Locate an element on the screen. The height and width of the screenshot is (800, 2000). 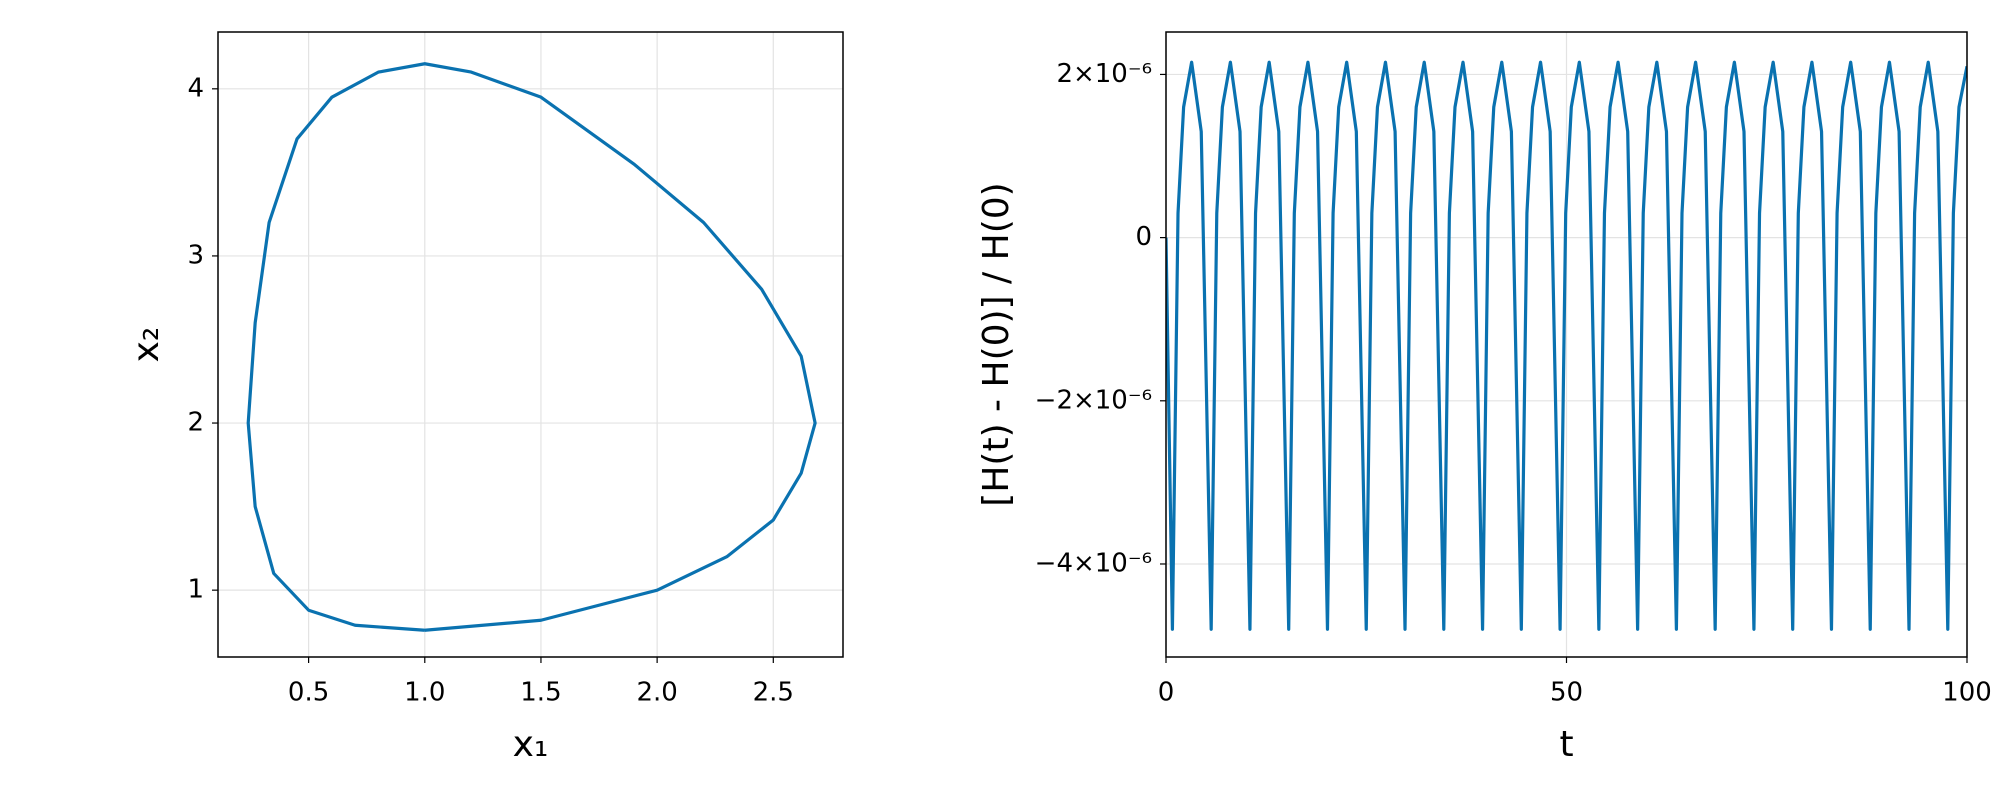
x-tick-label: 50 is located at coordinates (1566, 693).